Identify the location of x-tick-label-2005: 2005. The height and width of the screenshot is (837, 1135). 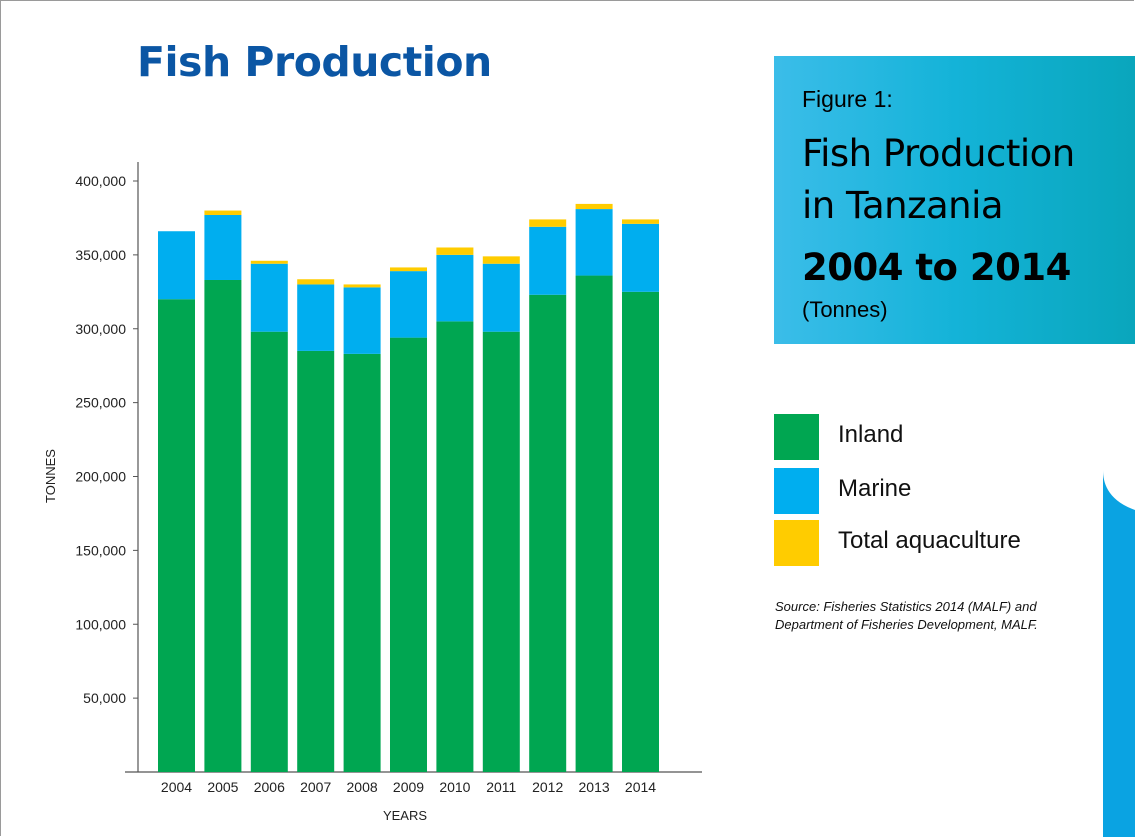
(222, 787).